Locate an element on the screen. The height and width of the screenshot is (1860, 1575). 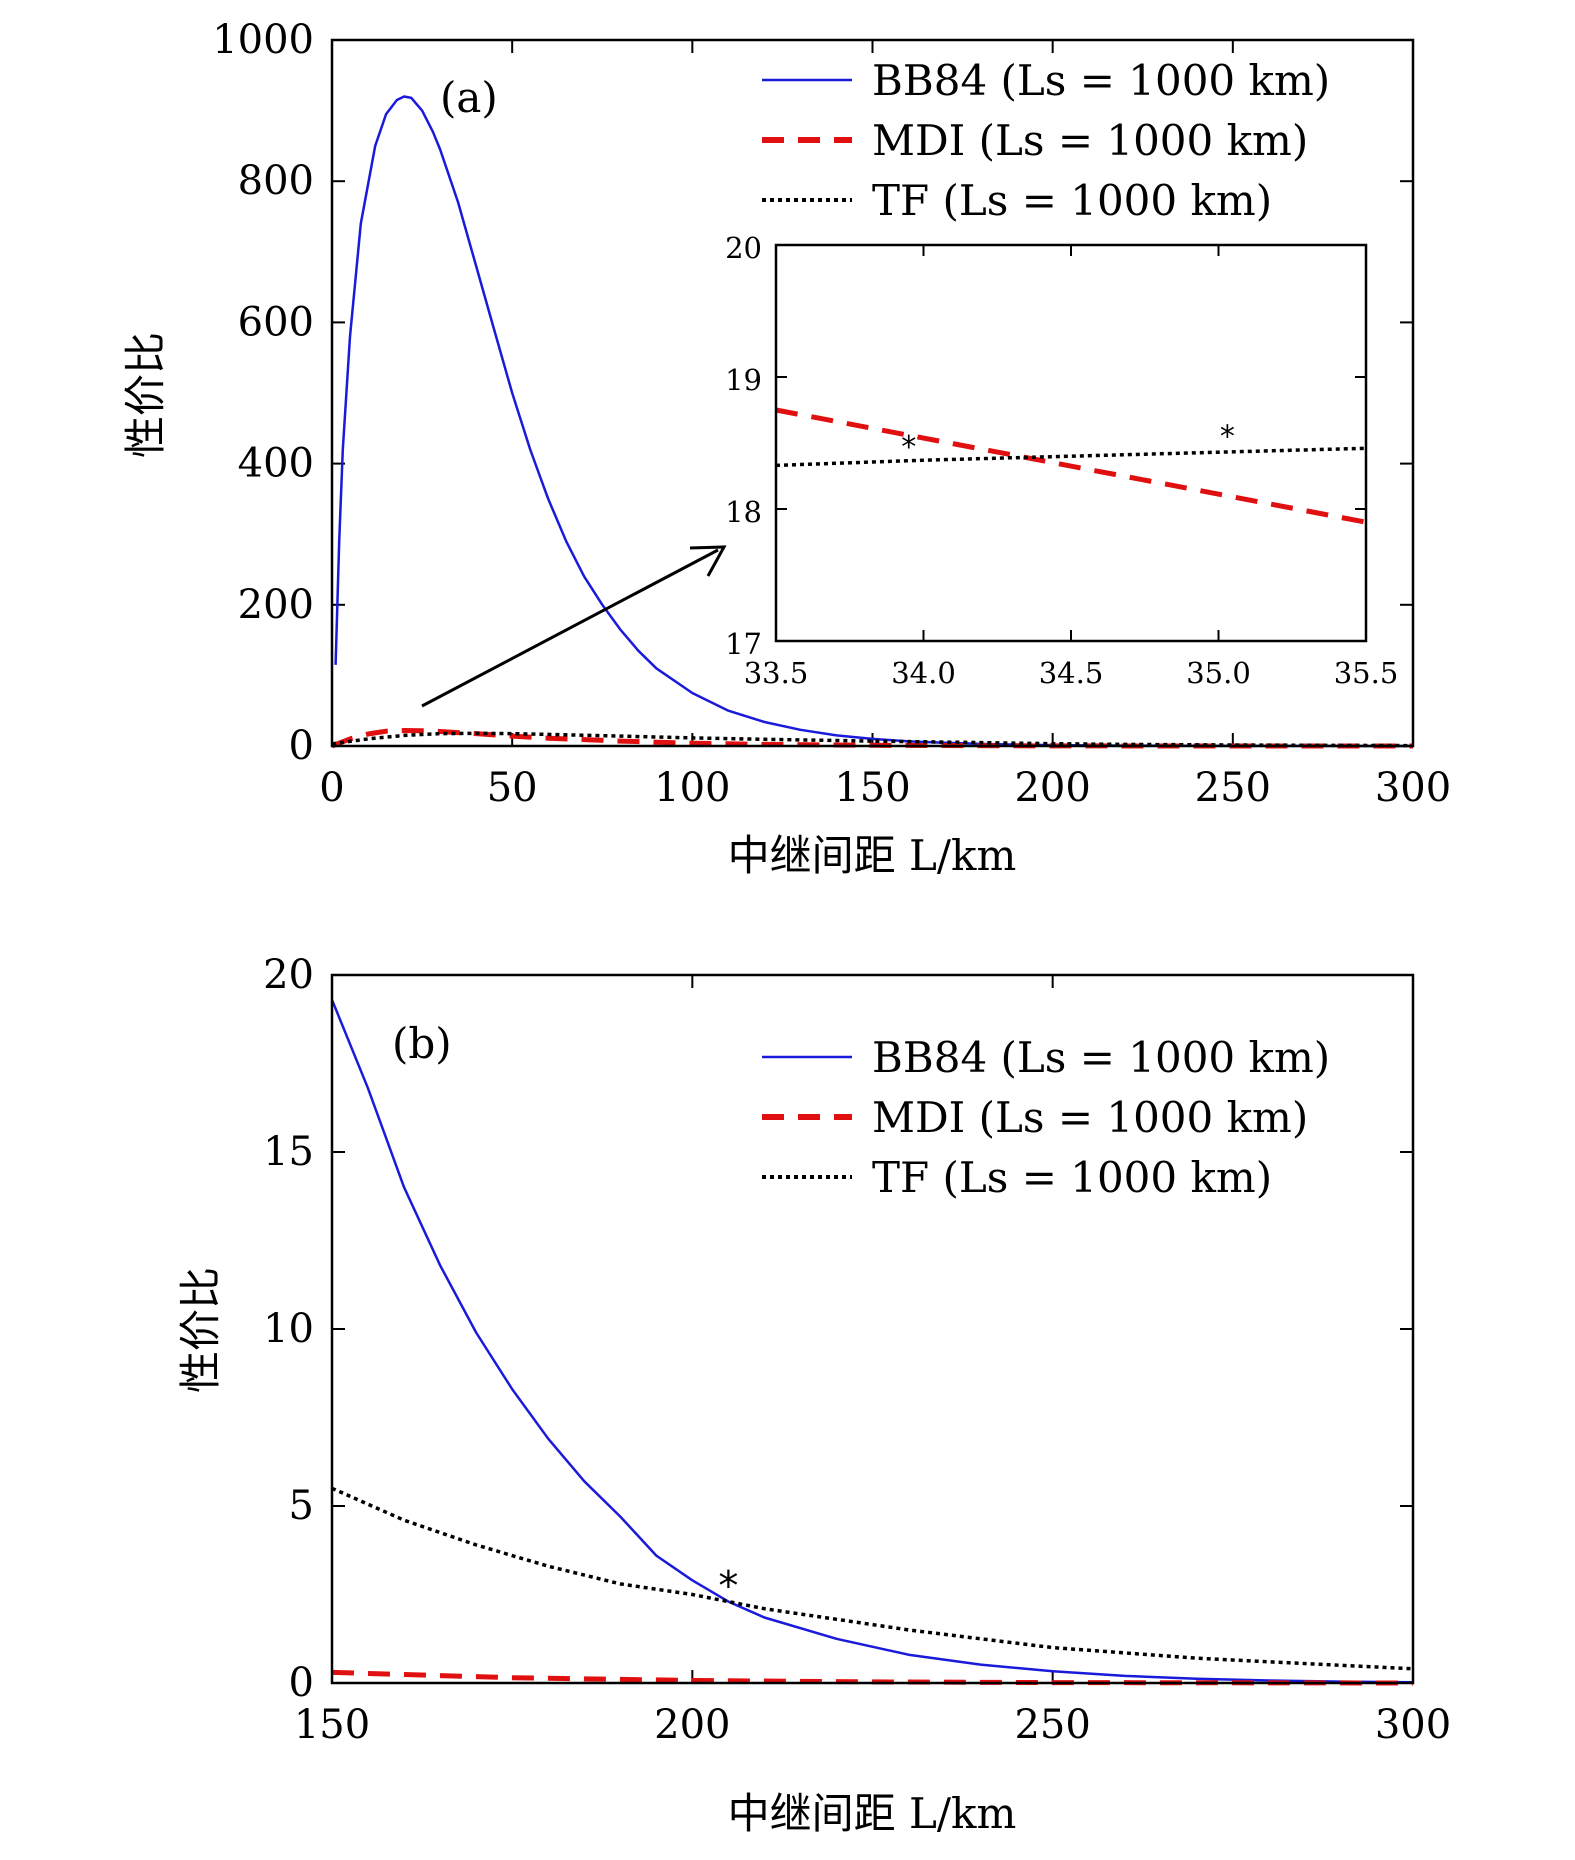
y-tick-label: 5 is located at coordinates (301, 1506).